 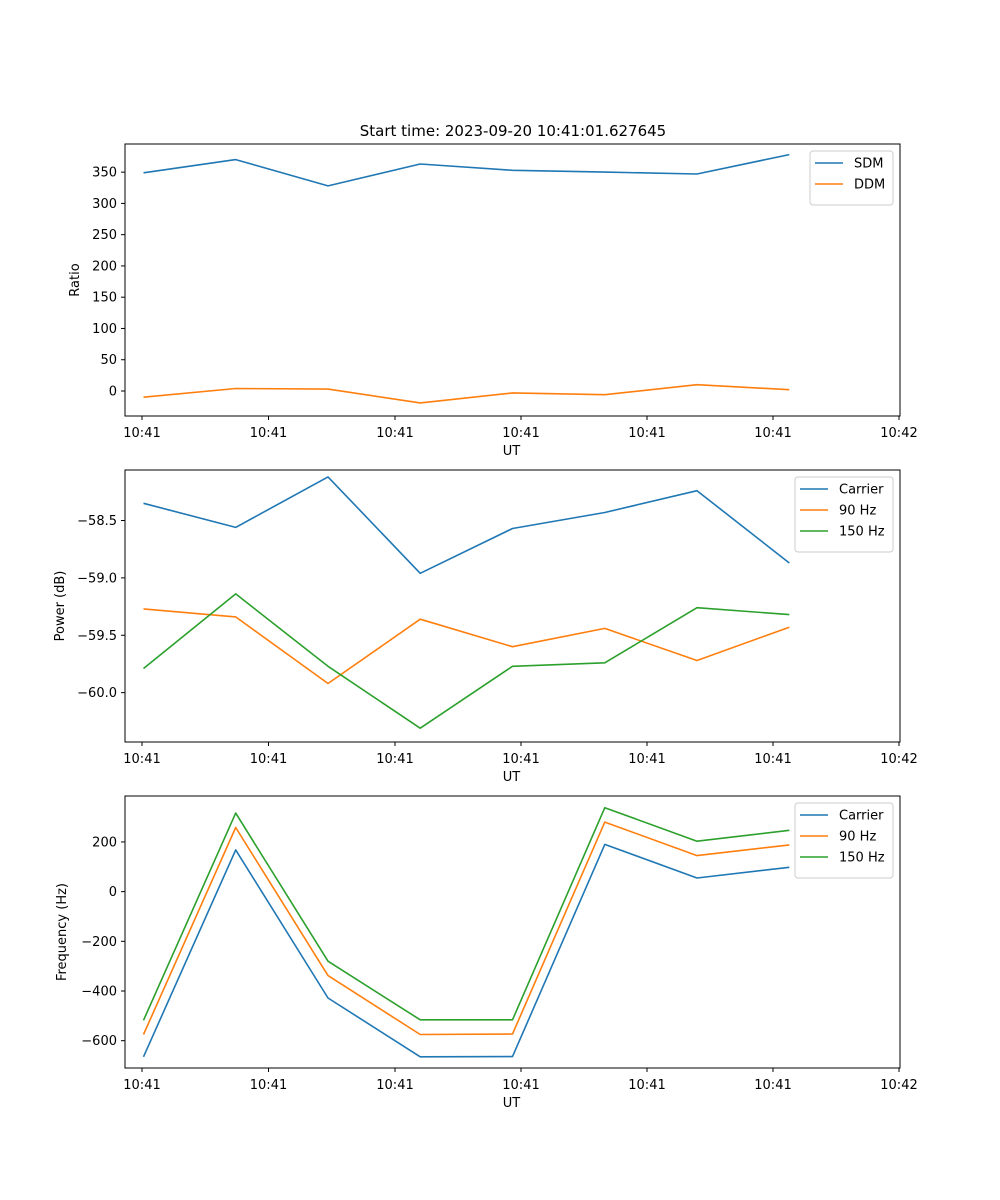 I want to click on legend: SDM DDM, so click(x=851, y=178).